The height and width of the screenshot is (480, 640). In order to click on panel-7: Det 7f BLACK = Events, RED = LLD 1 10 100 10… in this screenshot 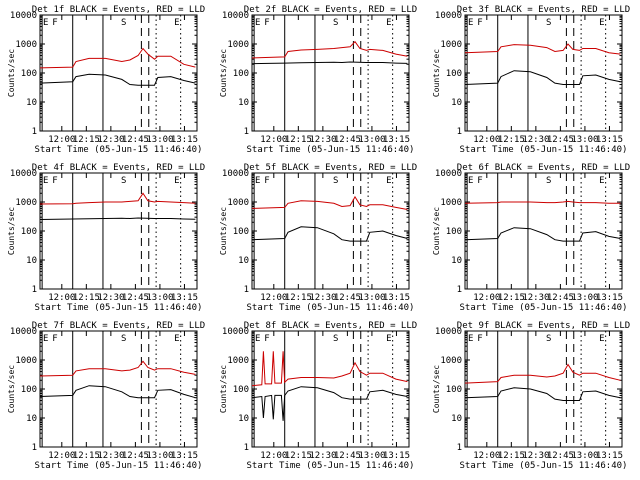, I will do `click(106, 396)`.